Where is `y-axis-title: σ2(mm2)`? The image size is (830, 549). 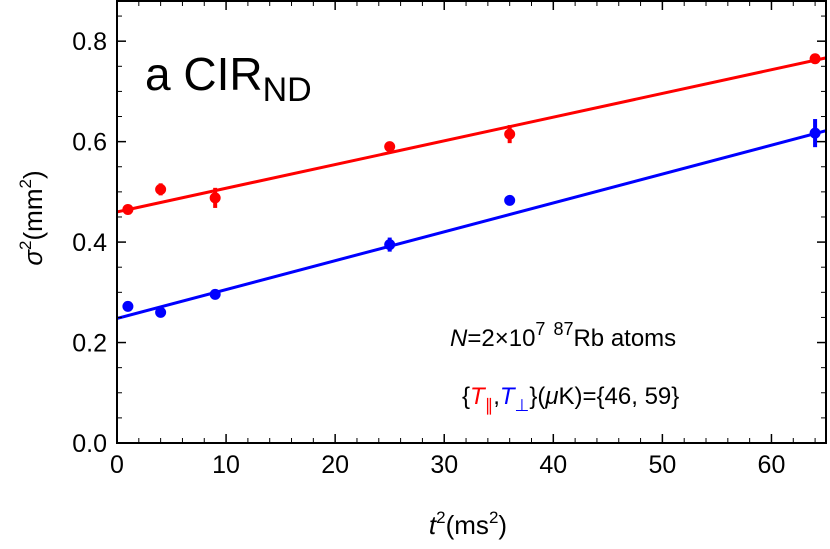 y-axis-title: σ2(mm2) is located at coordinates (32, 217).